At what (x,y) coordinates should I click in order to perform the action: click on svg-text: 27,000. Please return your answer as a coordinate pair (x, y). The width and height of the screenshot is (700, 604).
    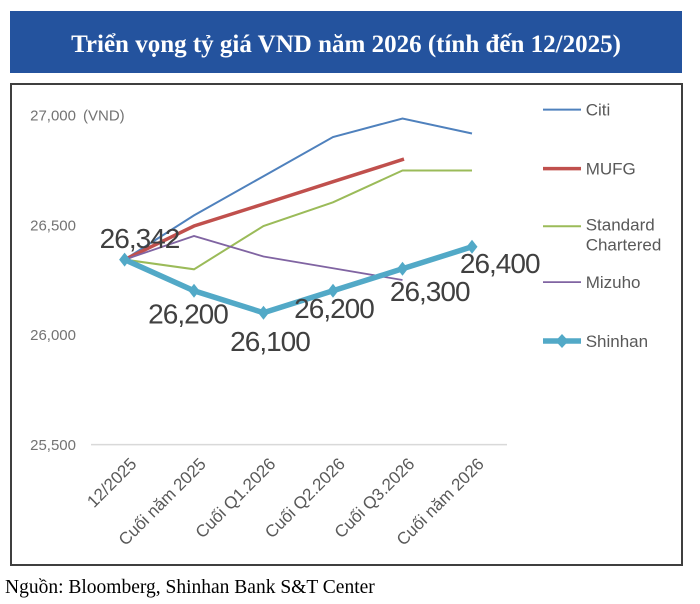
    Looking at the image, I should click on (53, 116).